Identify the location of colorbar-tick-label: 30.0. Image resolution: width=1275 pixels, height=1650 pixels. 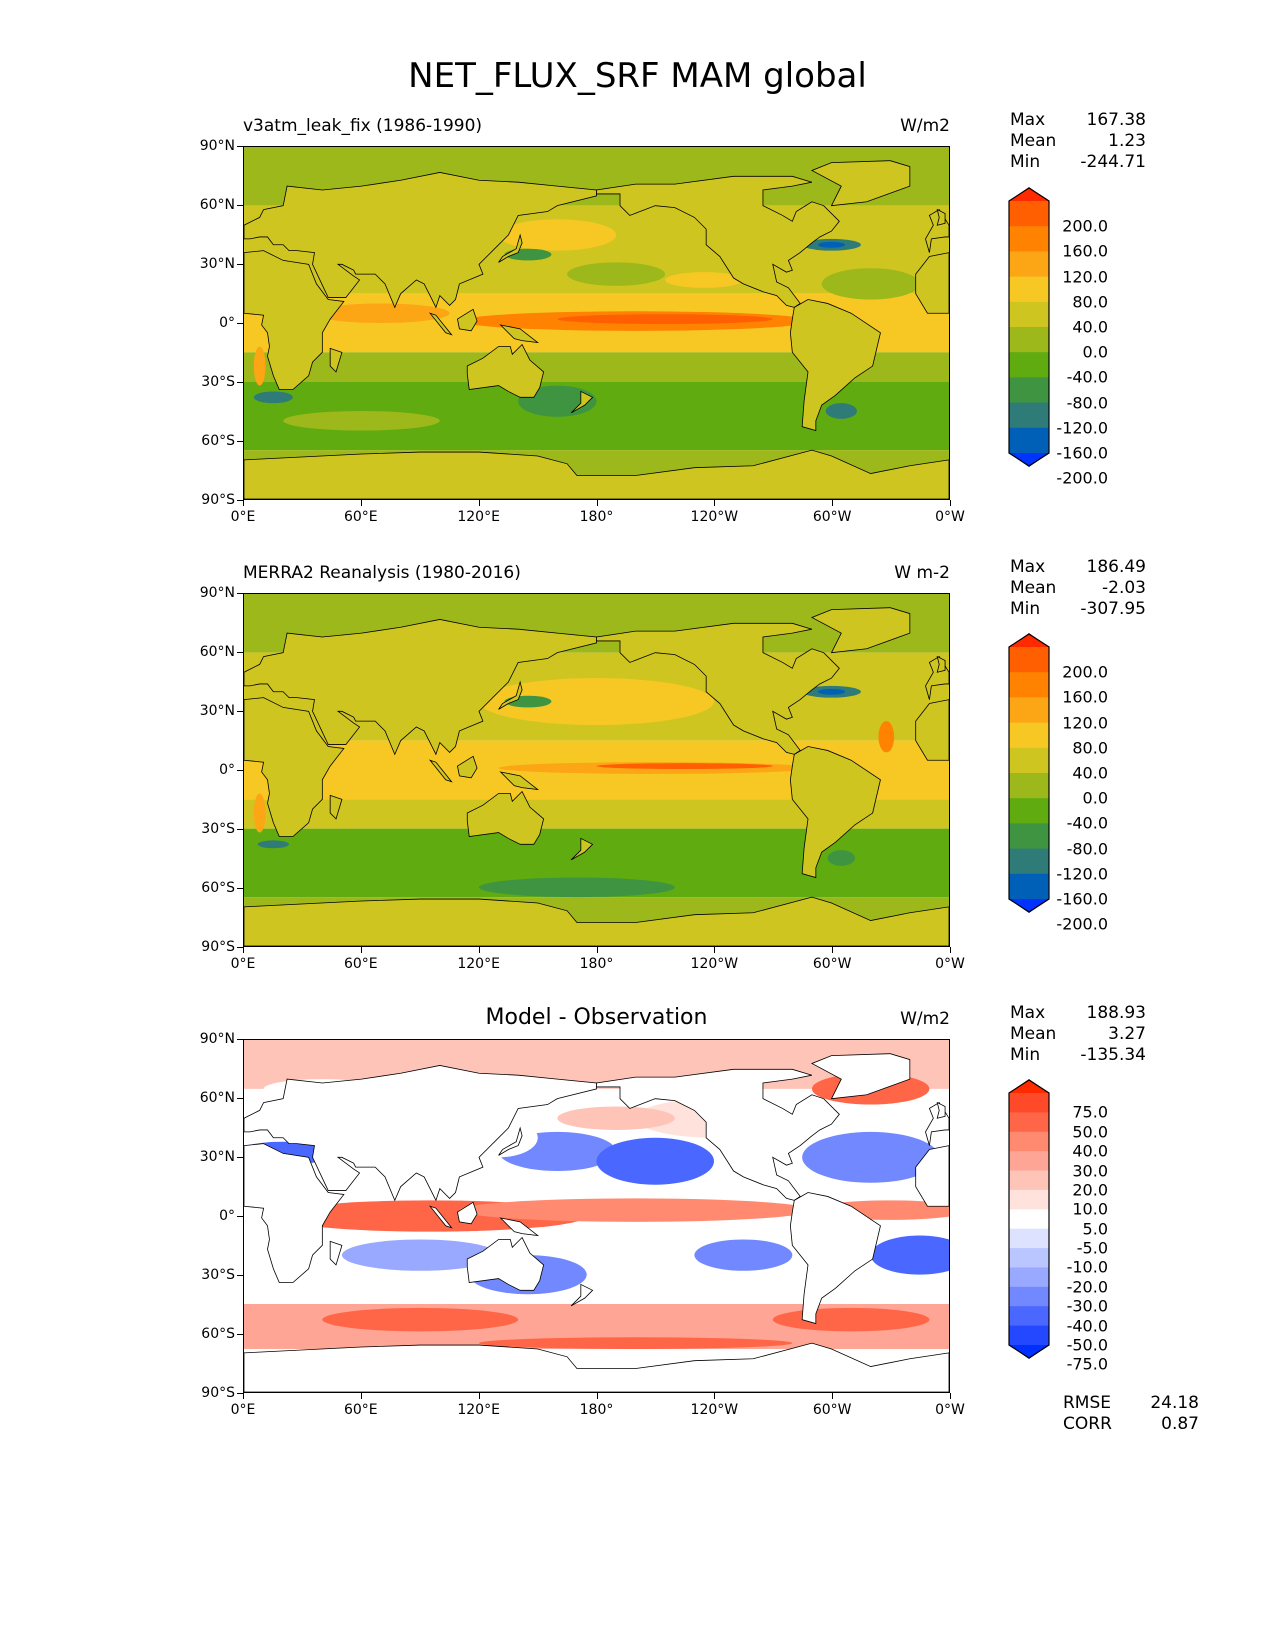
(1090, 1171).